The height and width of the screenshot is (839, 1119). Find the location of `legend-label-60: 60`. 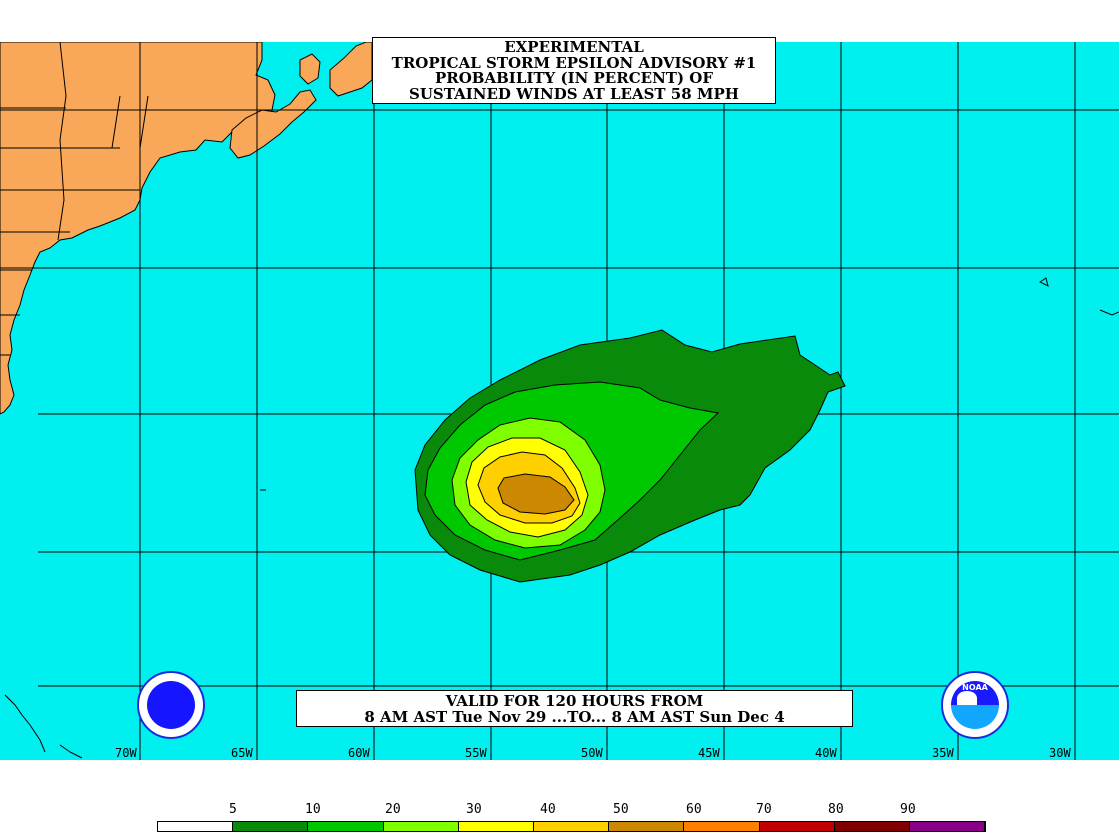

legend-label-60: 60 is located at coordinates (694, 809).